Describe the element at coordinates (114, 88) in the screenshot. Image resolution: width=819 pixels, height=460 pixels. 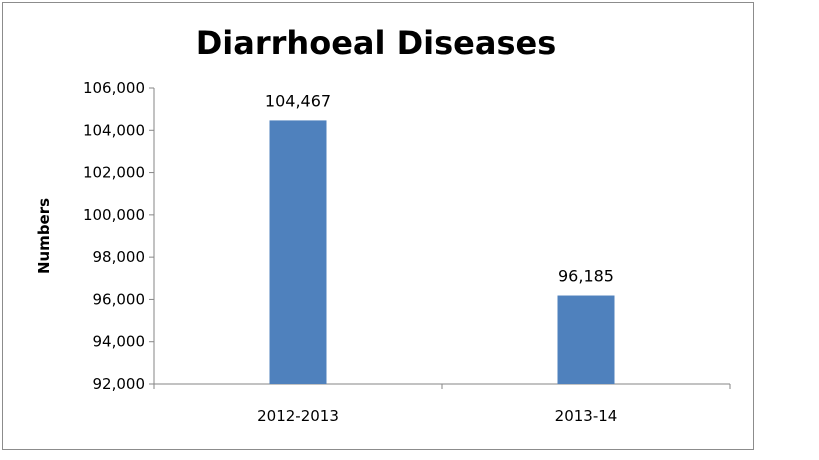
I see `y-tick-label: 106,000` at that location.